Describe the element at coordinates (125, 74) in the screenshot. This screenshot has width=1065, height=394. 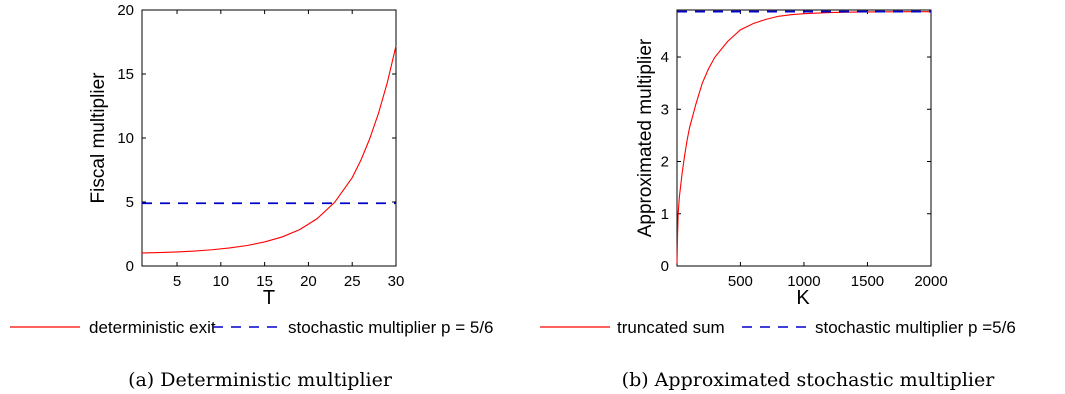
I see `y-tick-label: 15` at that location.